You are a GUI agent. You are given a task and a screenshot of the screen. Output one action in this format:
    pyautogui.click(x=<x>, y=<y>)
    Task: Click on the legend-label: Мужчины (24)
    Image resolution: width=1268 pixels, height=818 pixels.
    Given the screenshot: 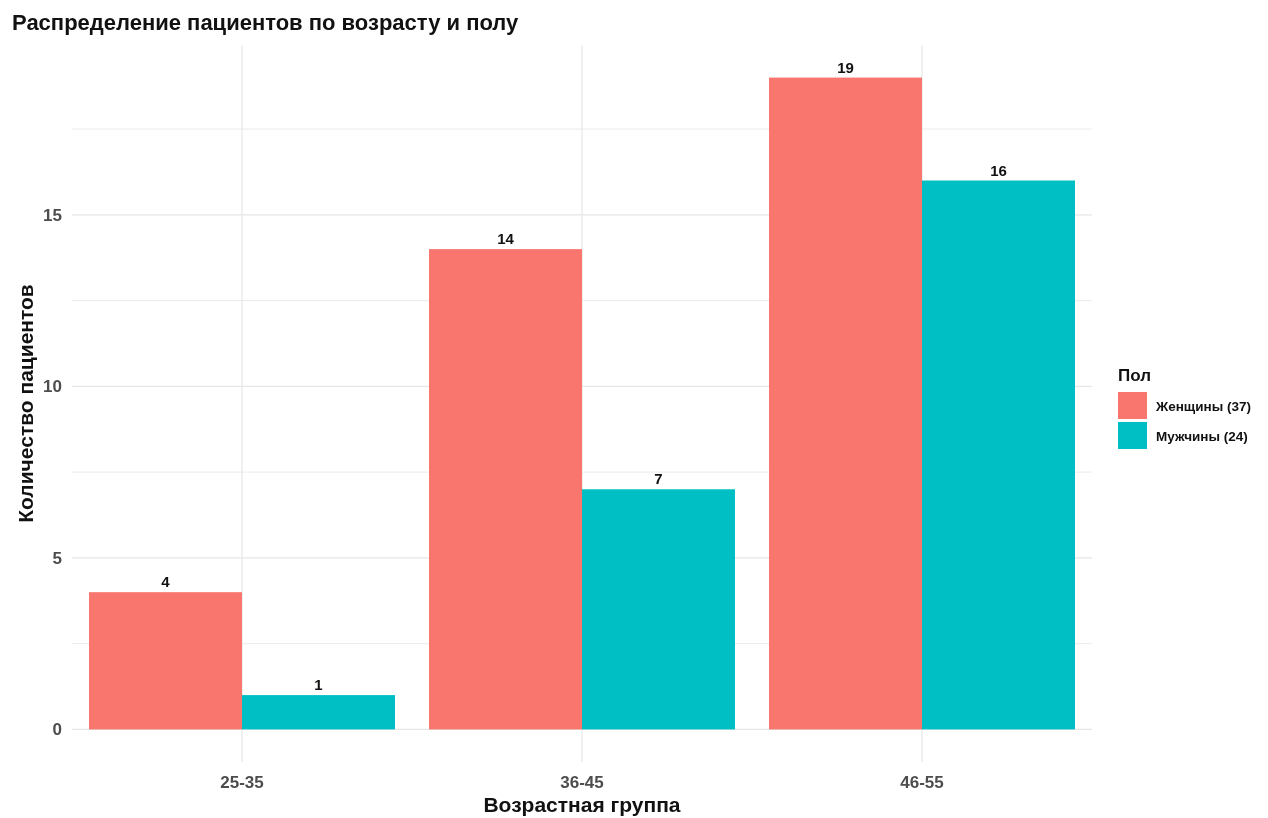 What is the action you would take?
    pyautogui.click(x=1202, y=436)
    